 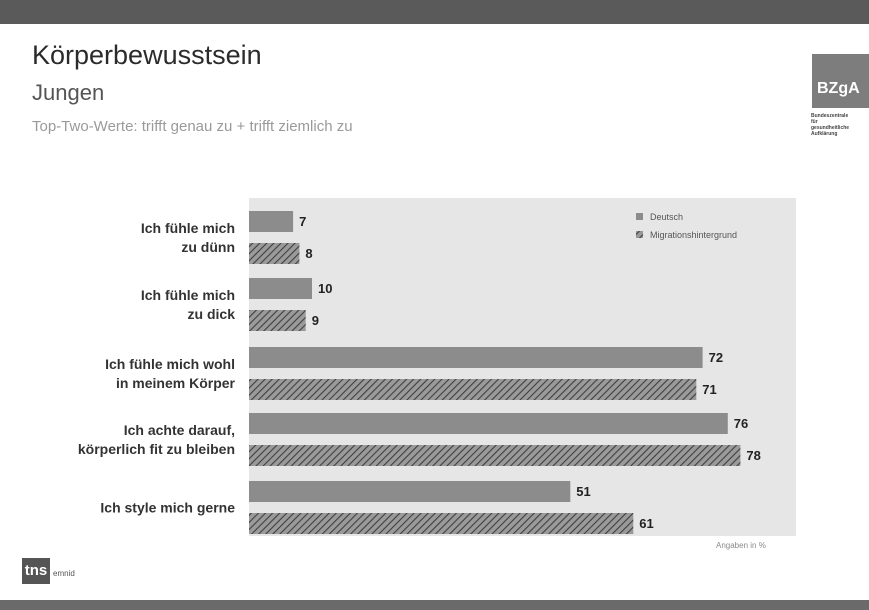 What do you see at coordinates (741, 545) in the screenshot?
I see `units-note: Angaben in %` at bounding box center [741, 545].